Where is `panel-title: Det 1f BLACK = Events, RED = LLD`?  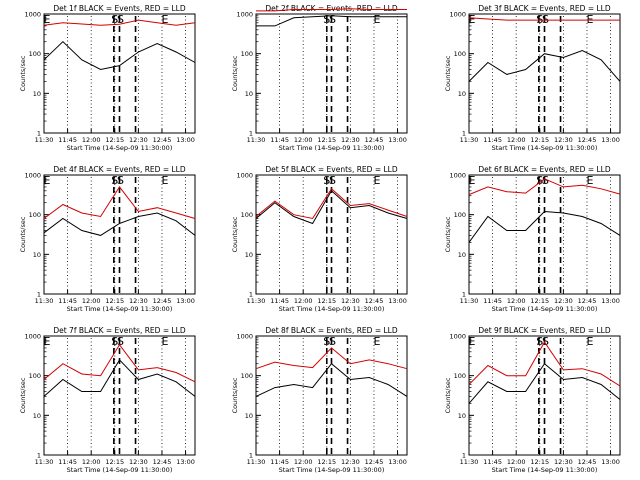
panel-title: Det 1f BLACK = Events, RED = LLD is located at coordinates (119, 8).